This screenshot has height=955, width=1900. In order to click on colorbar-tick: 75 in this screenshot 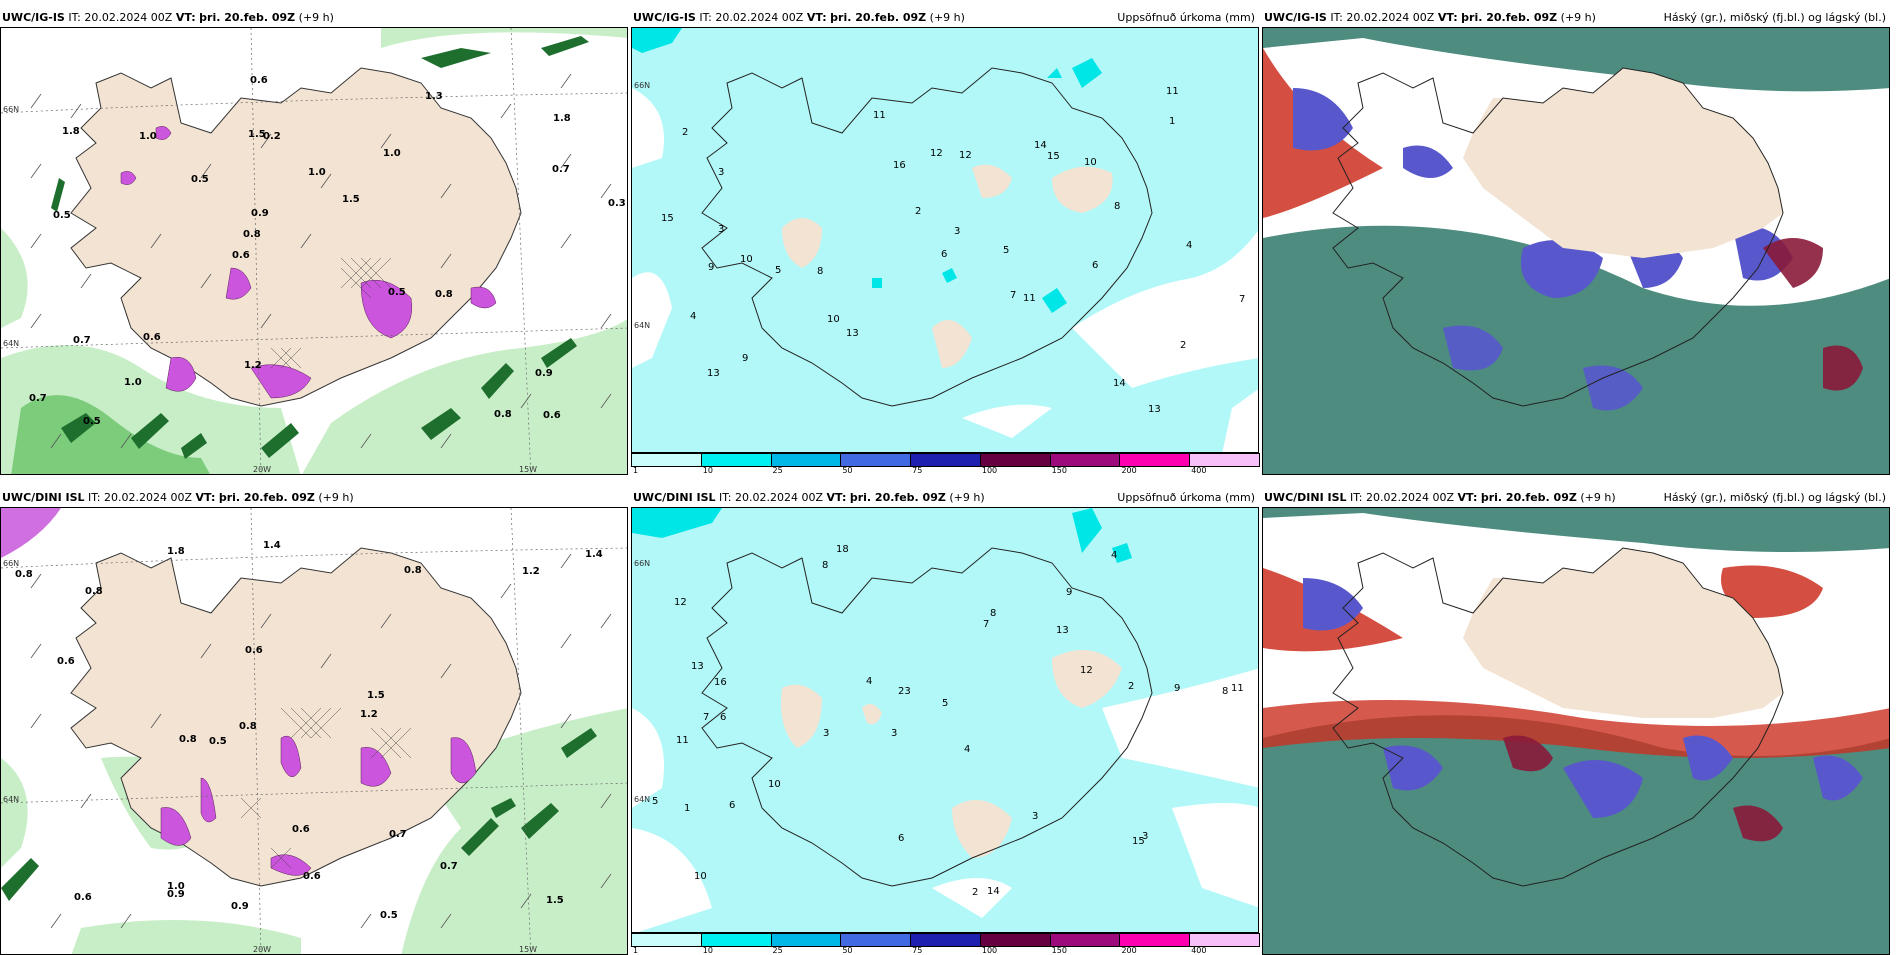, I will do `click(917, 470)`.